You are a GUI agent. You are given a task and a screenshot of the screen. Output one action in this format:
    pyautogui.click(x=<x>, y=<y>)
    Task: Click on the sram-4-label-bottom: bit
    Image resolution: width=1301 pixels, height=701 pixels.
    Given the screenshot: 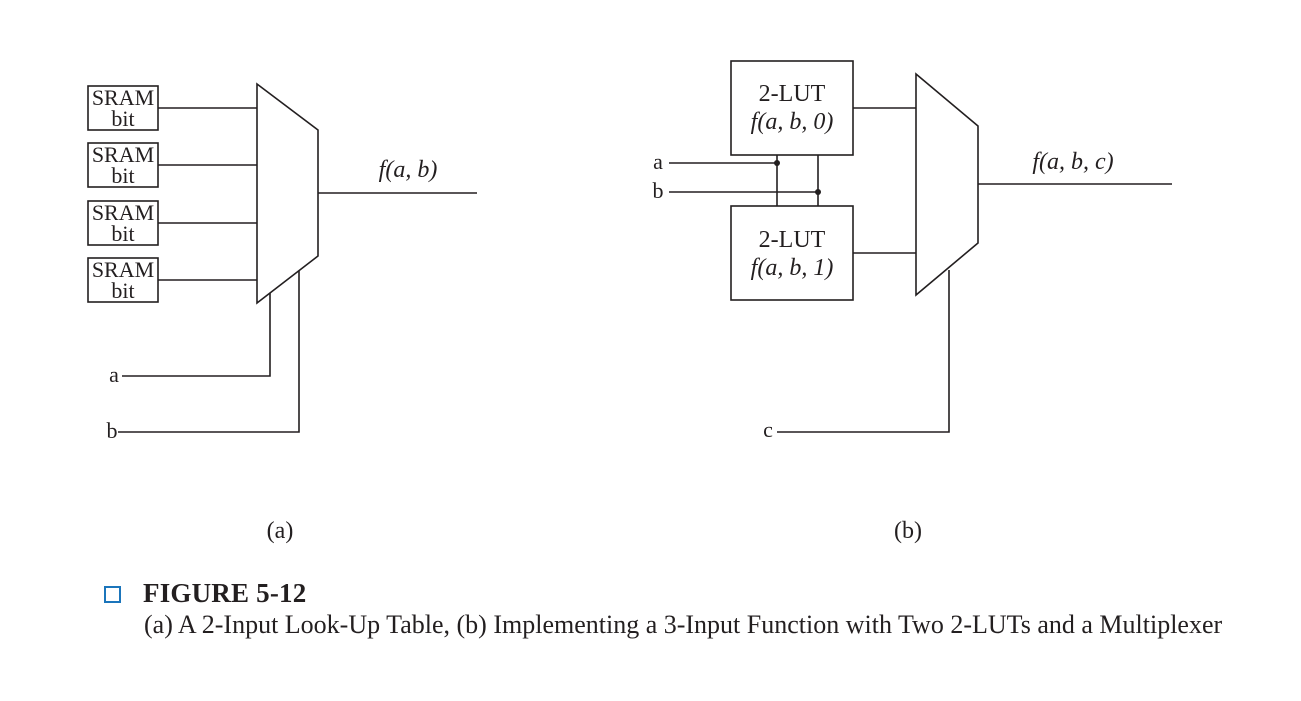 What is the action you would take?
    pyautogui.click(x=122, y=290)
    